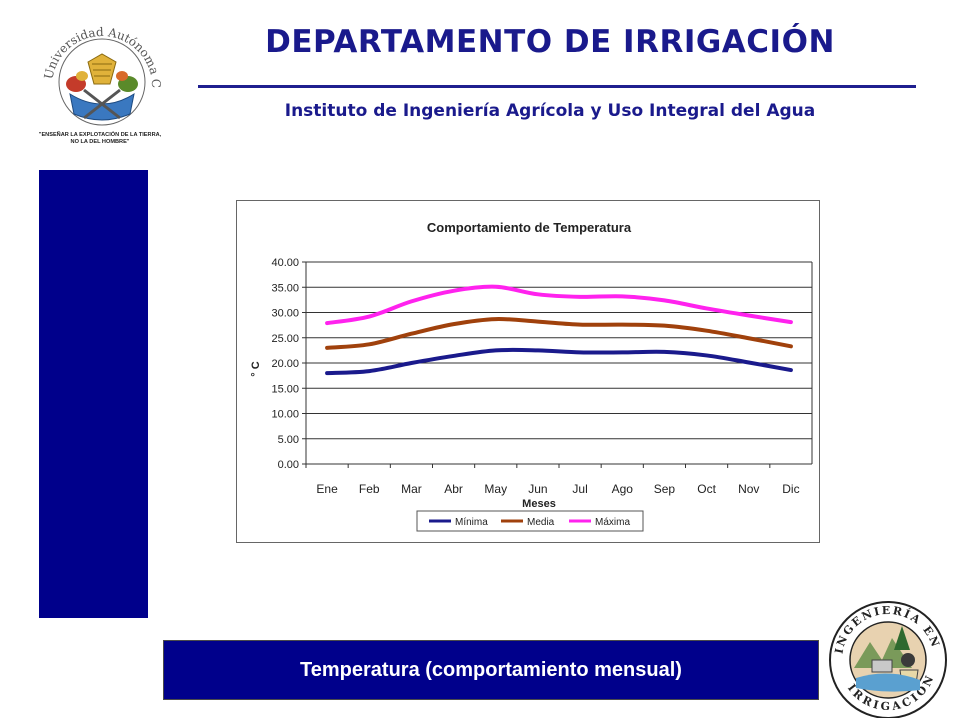 Image resolution: width=960 pixels, height=722 pixels. Describe the element at coordinates (550, 42) in the screenshot. I see `page-title: DEPARTAMENTO DE IRRIGACIÓN` at that location.